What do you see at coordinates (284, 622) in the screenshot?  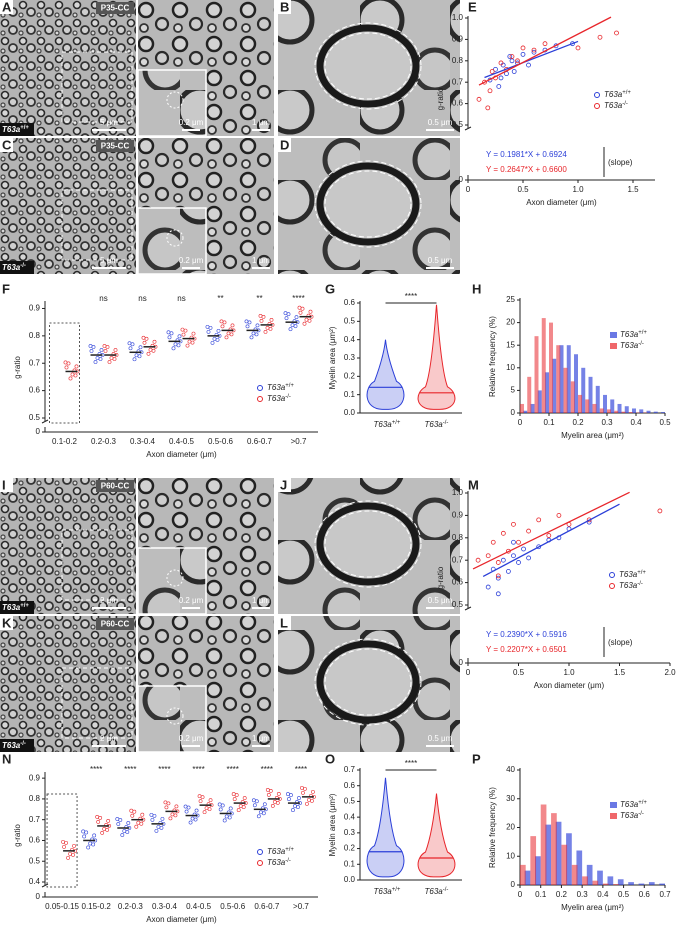 I see `panel-letter: L` at bounding box center [284, 622].